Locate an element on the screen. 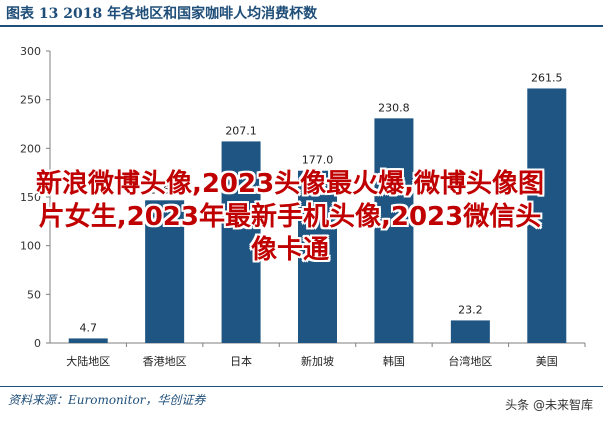 The width and height of the screenshot is (603, 423). source-note: 资料来源：Euromonitor，华创证券 is located at coordinates (107, 400).